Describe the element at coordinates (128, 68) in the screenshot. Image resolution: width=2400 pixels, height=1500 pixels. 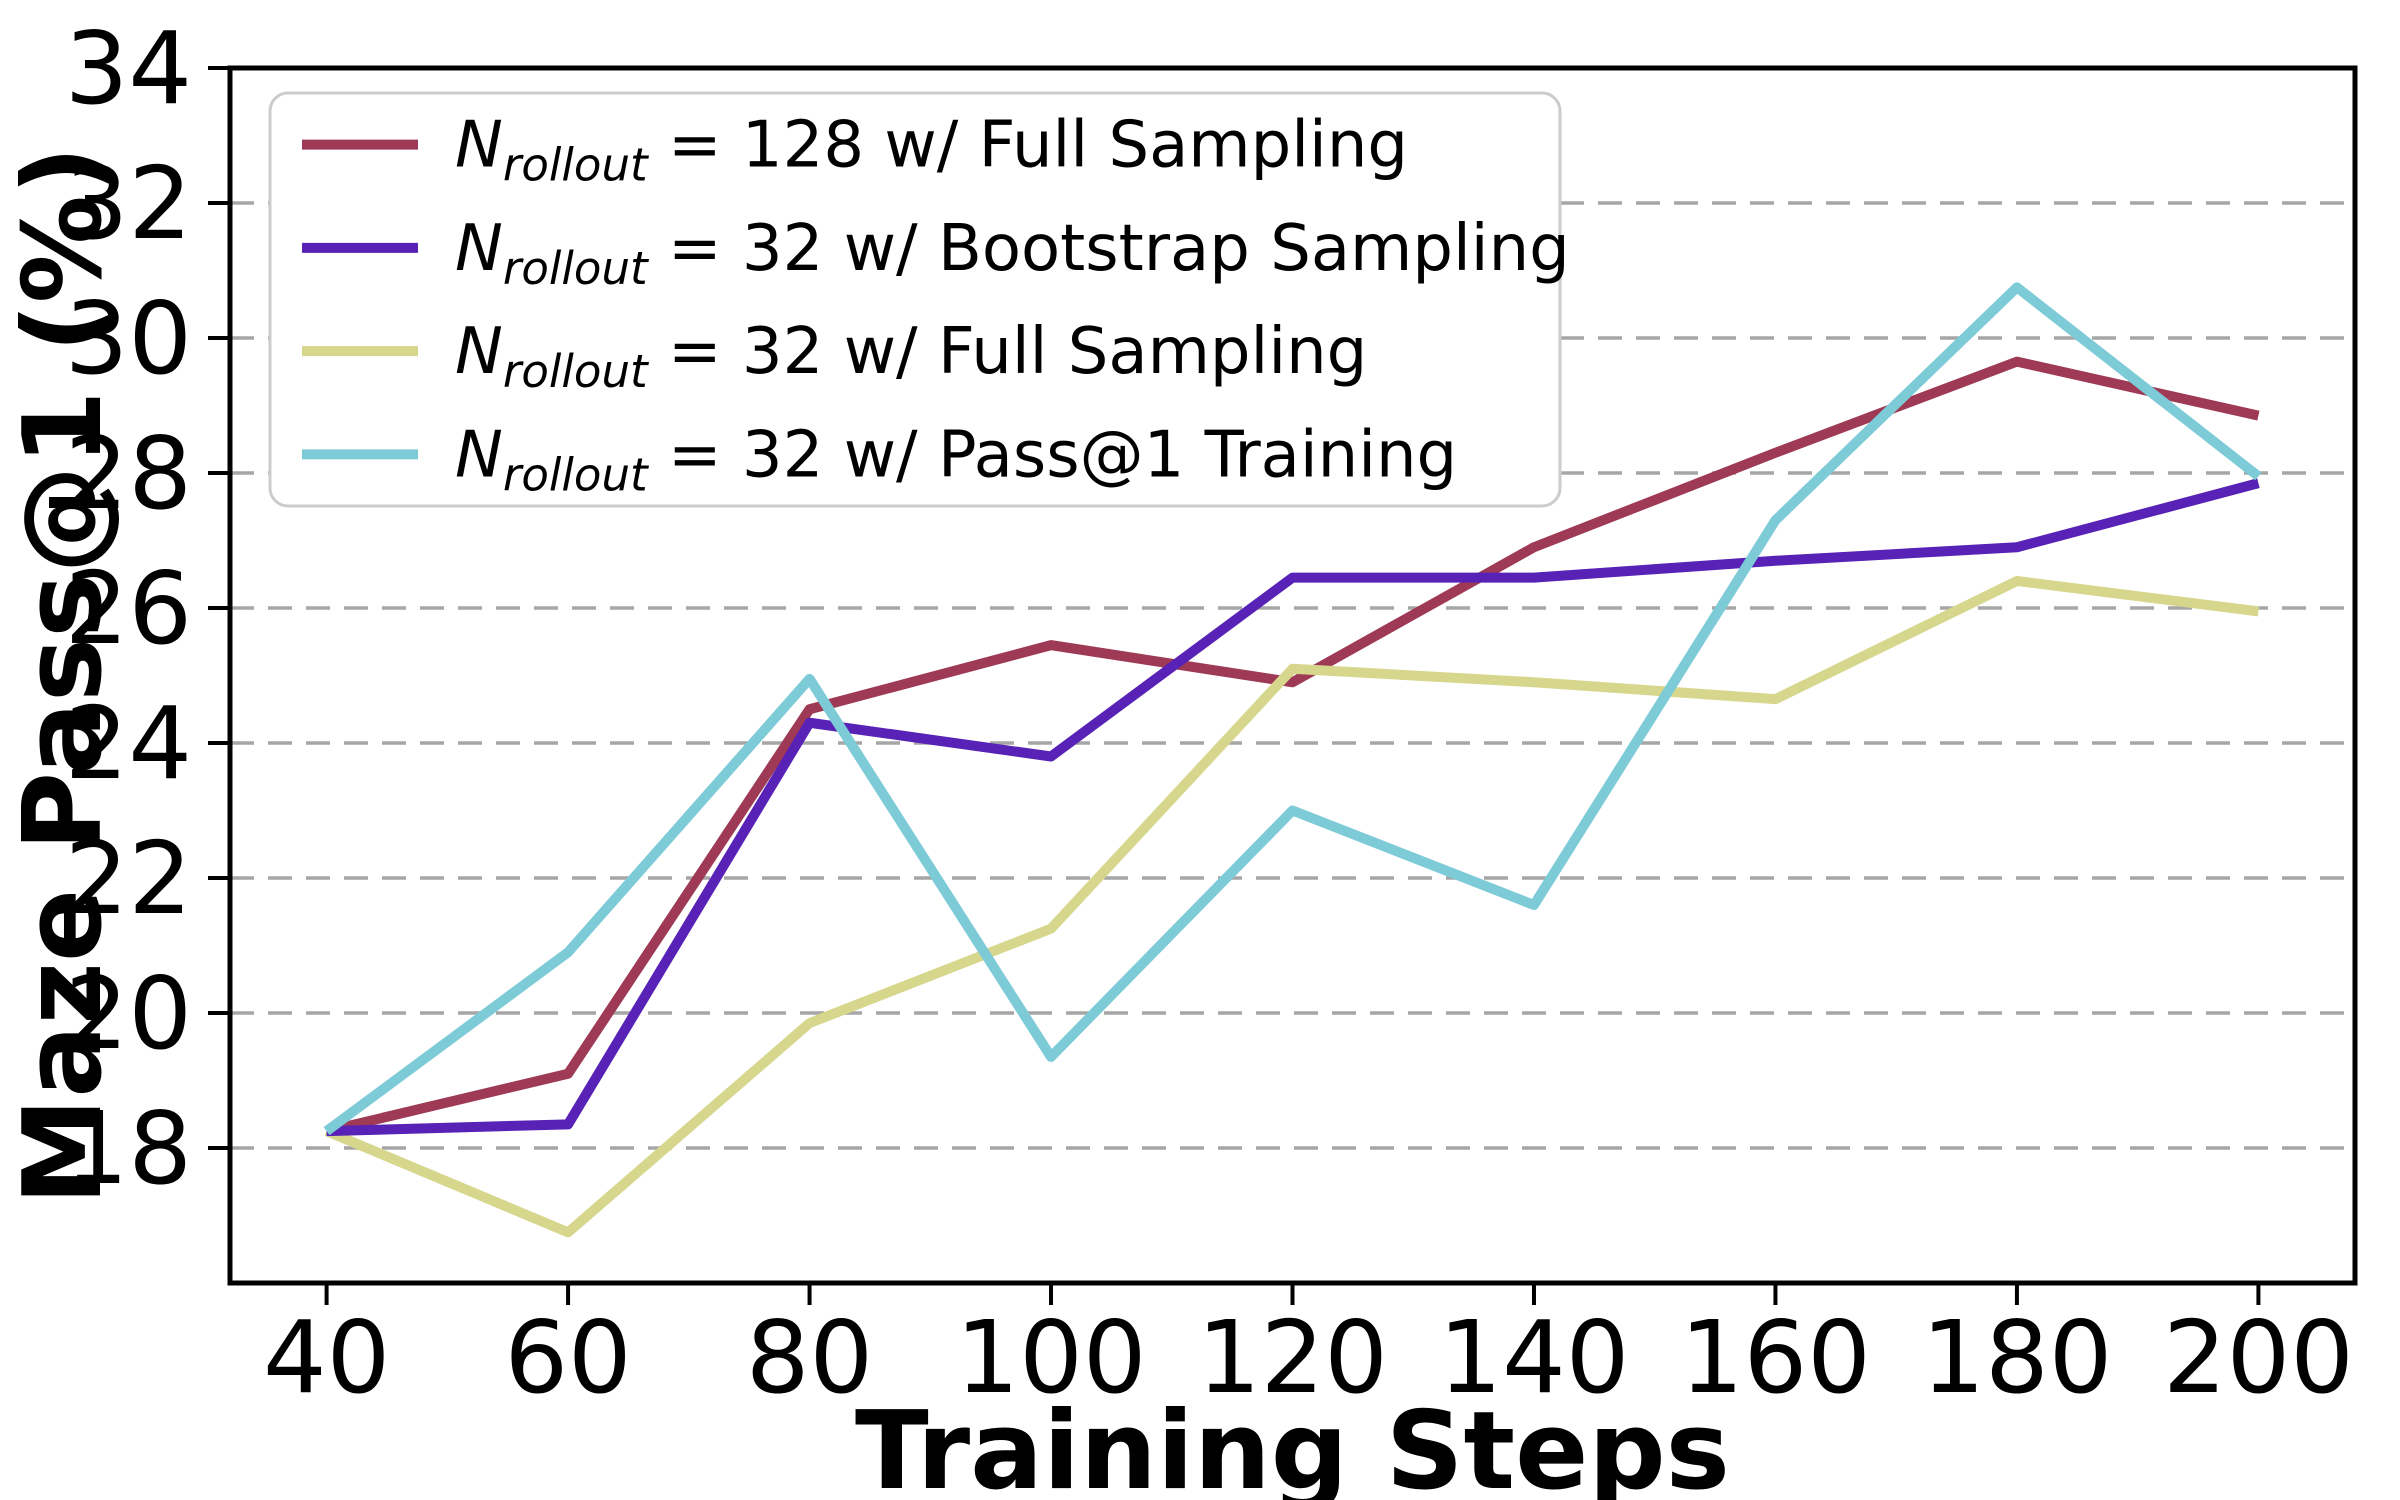
I see `y-tick-label: 34` at that location.